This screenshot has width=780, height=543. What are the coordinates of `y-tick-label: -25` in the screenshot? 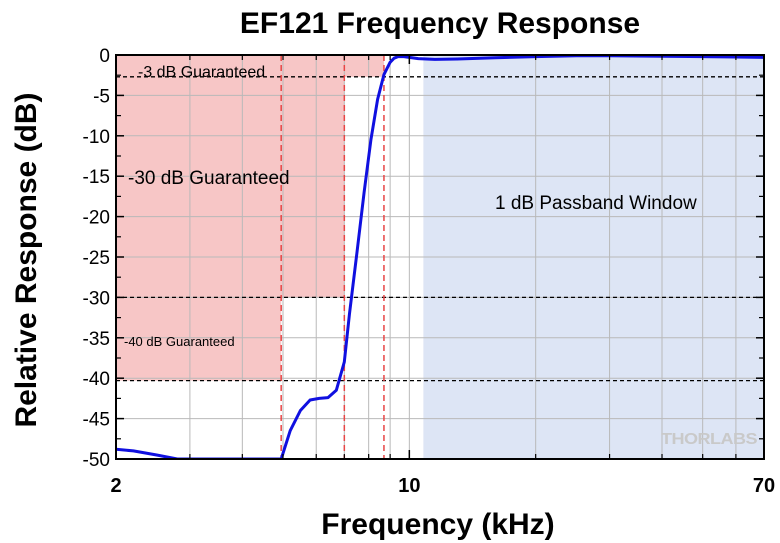 It's located at (96, 258).